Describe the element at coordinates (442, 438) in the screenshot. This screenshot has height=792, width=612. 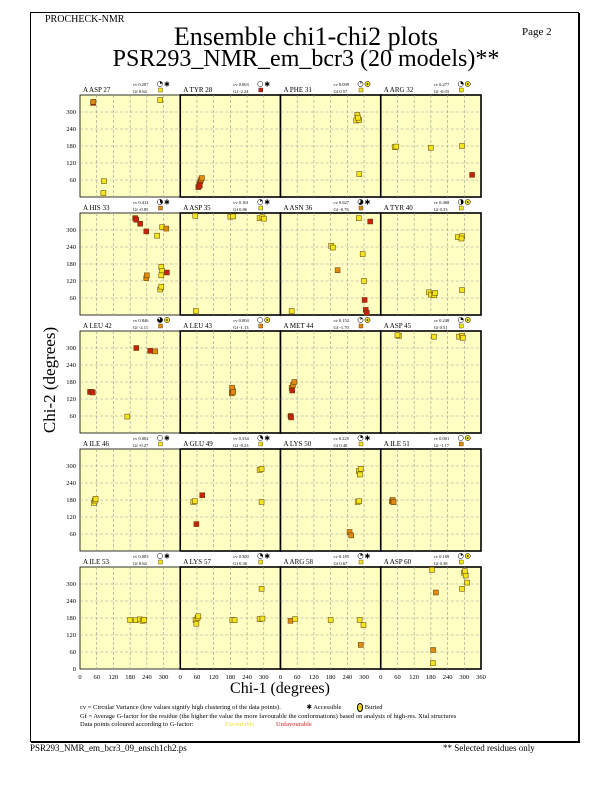
I see `cv-value: cv 0.001` at that location.